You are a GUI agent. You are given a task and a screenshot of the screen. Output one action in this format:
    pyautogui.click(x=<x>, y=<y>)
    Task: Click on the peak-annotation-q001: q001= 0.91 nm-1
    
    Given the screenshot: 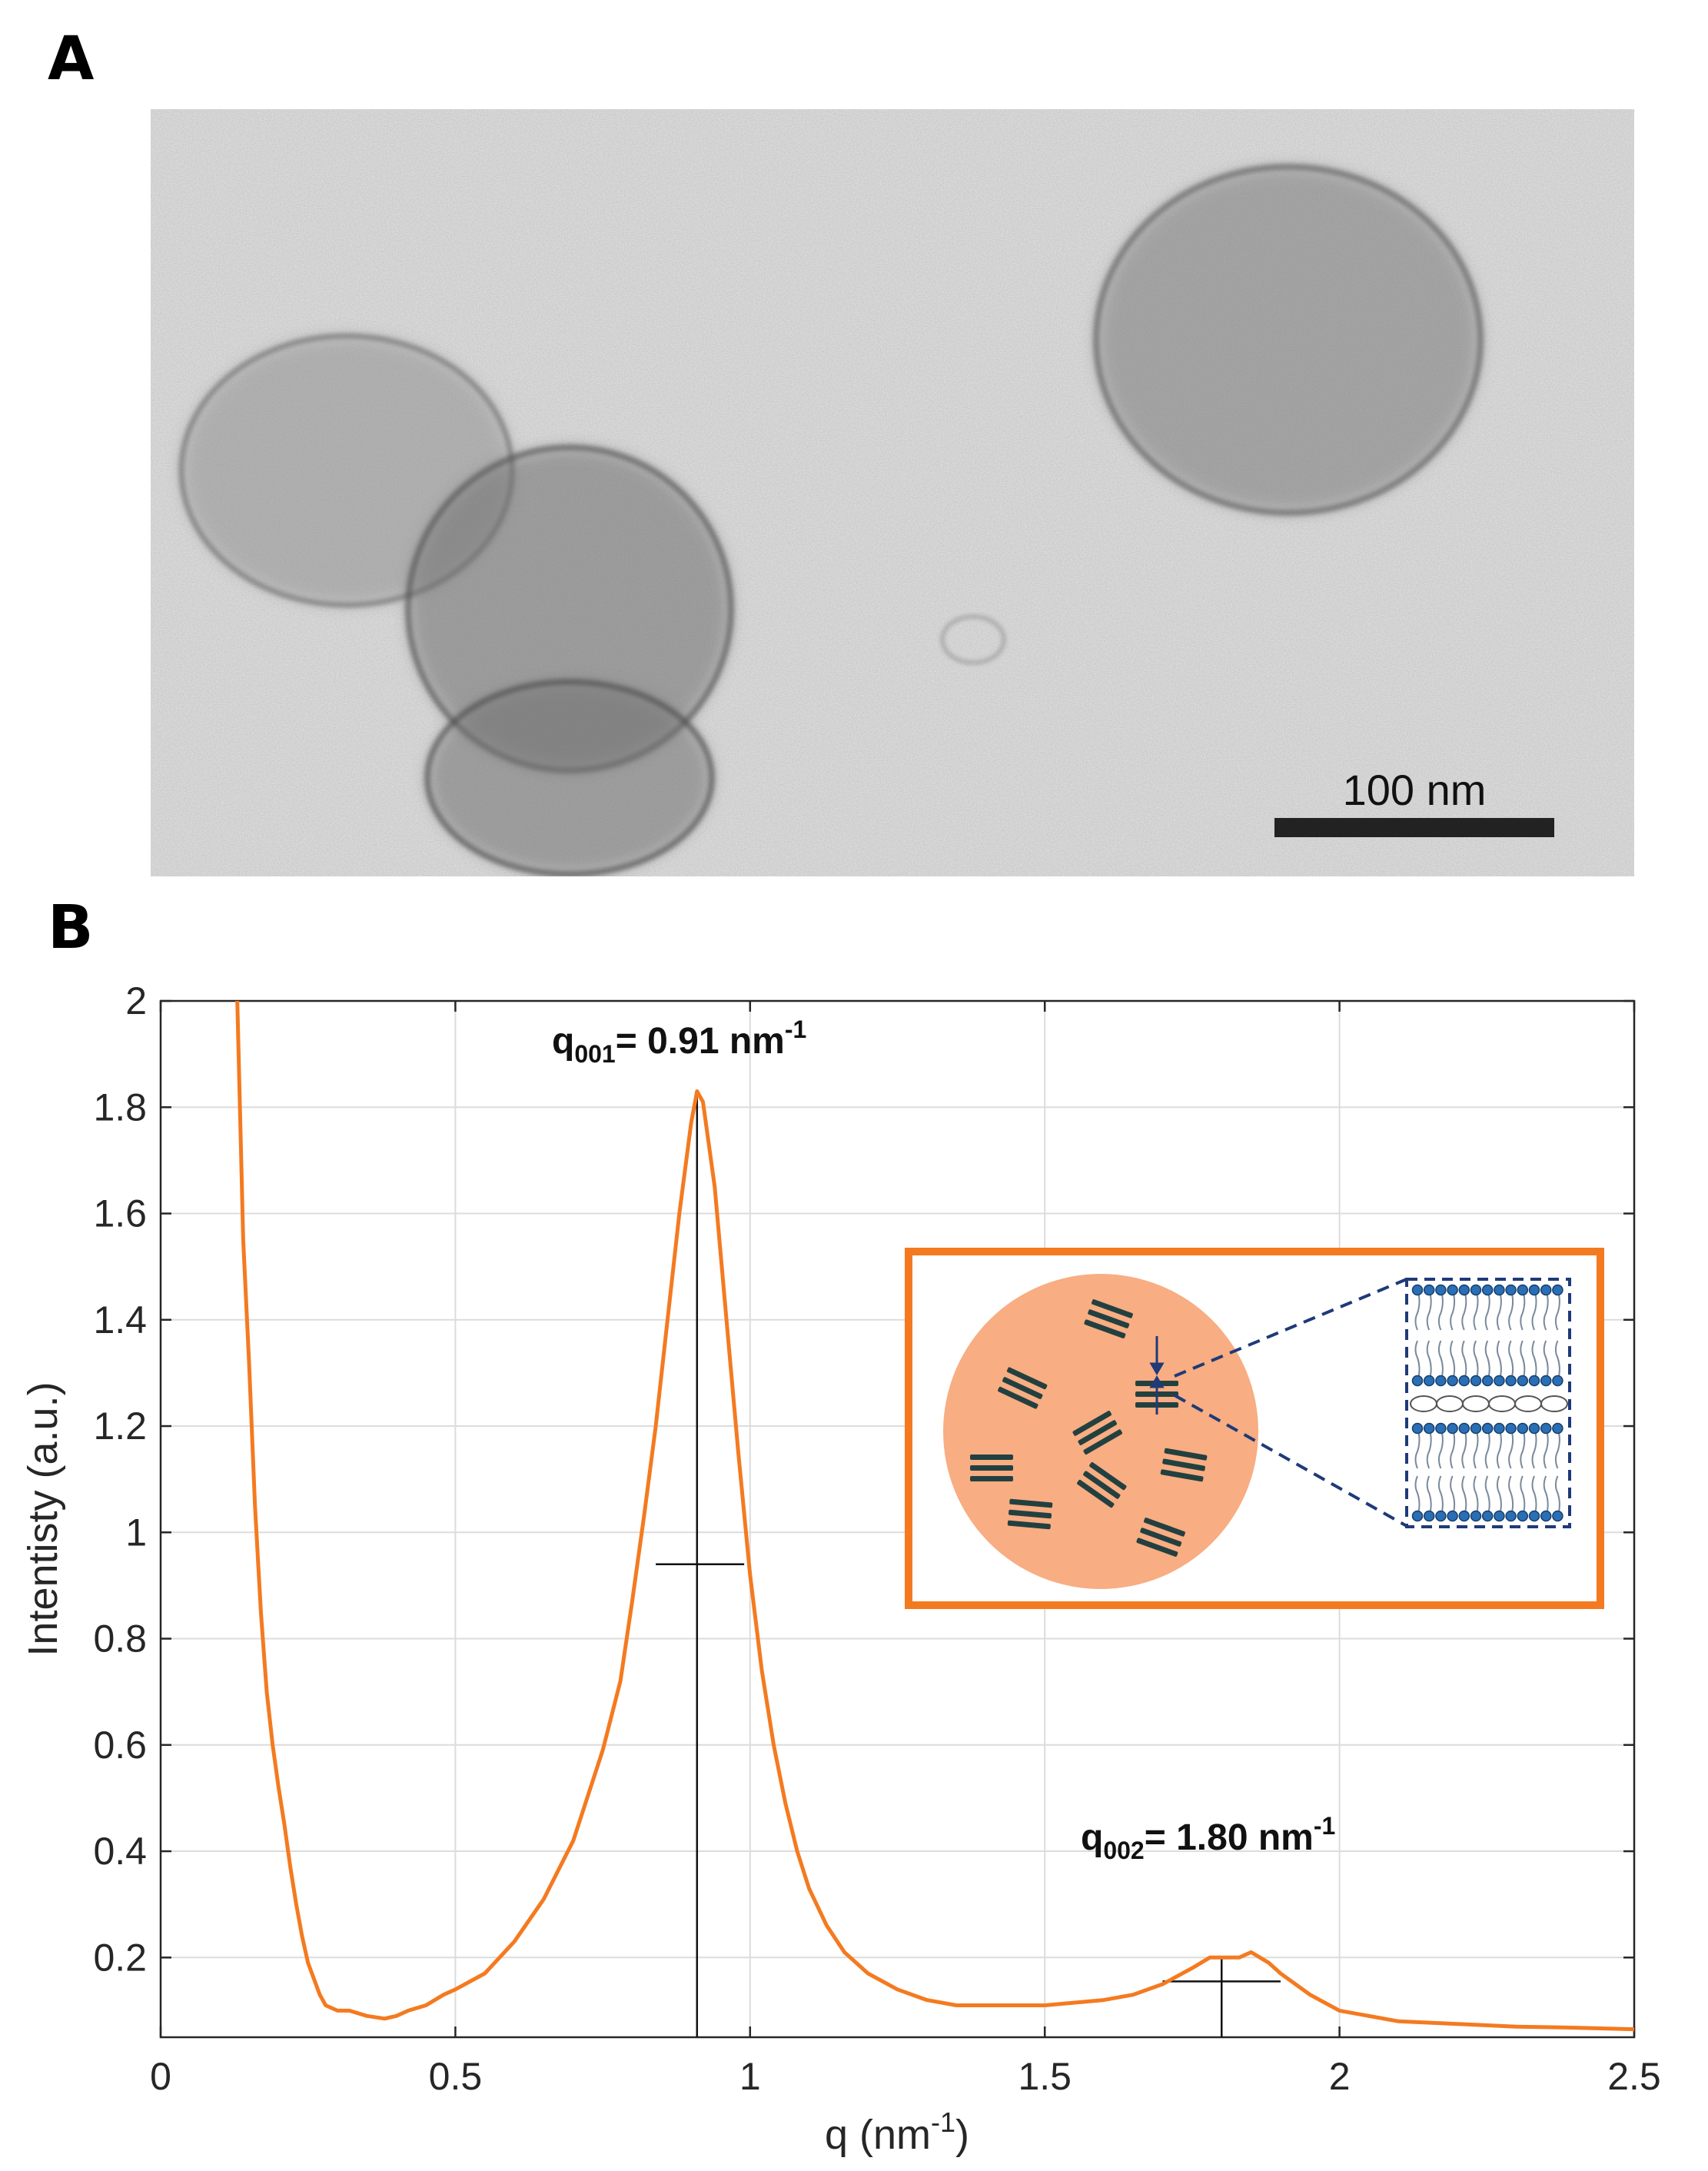 What is the action you would take?
    pyautogui.click(x=679, y=1042)
    